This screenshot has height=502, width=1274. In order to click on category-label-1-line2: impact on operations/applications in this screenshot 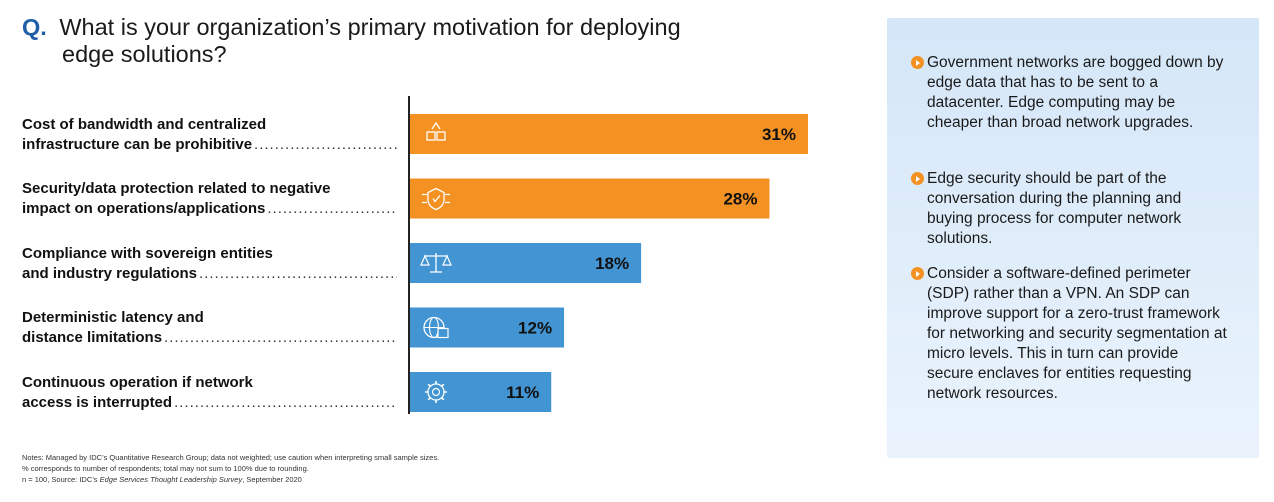, I will do `click(144, 208)`.